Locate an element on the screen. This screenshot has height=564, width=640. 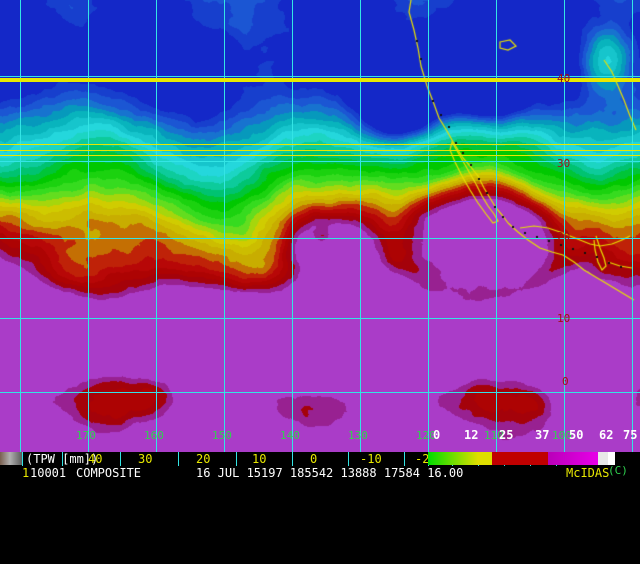
enh-value-40: 40 is located at coordinates (95, 459).